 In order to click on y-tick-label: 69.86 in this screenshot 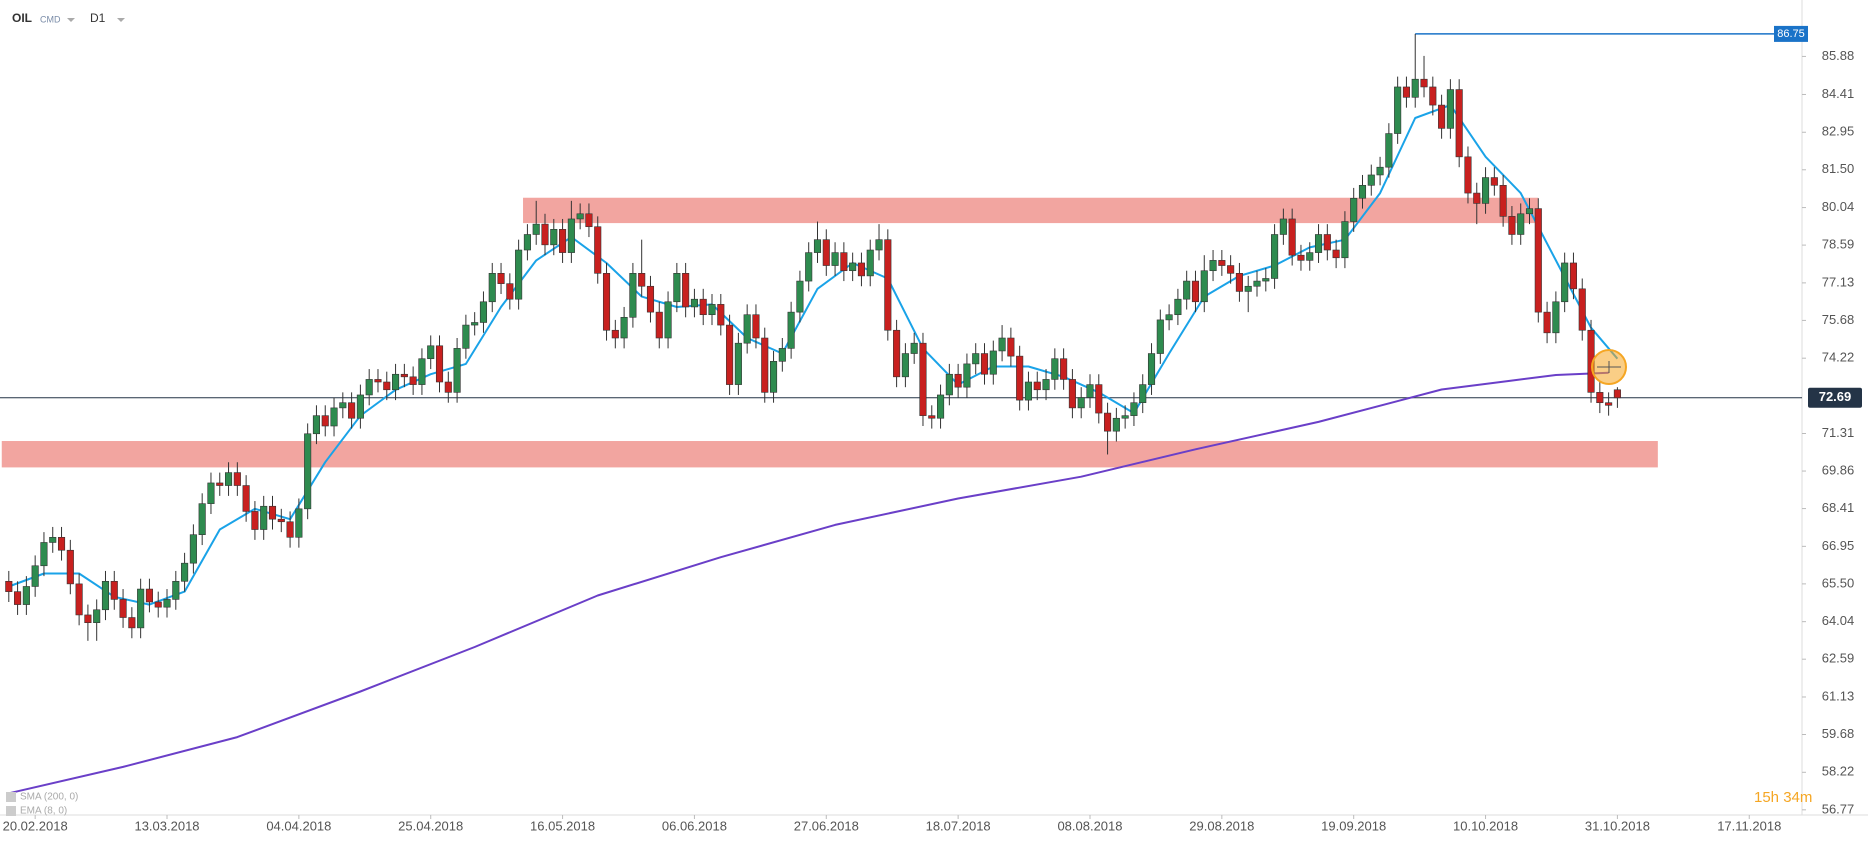, I will do `click(1838, 469)`.